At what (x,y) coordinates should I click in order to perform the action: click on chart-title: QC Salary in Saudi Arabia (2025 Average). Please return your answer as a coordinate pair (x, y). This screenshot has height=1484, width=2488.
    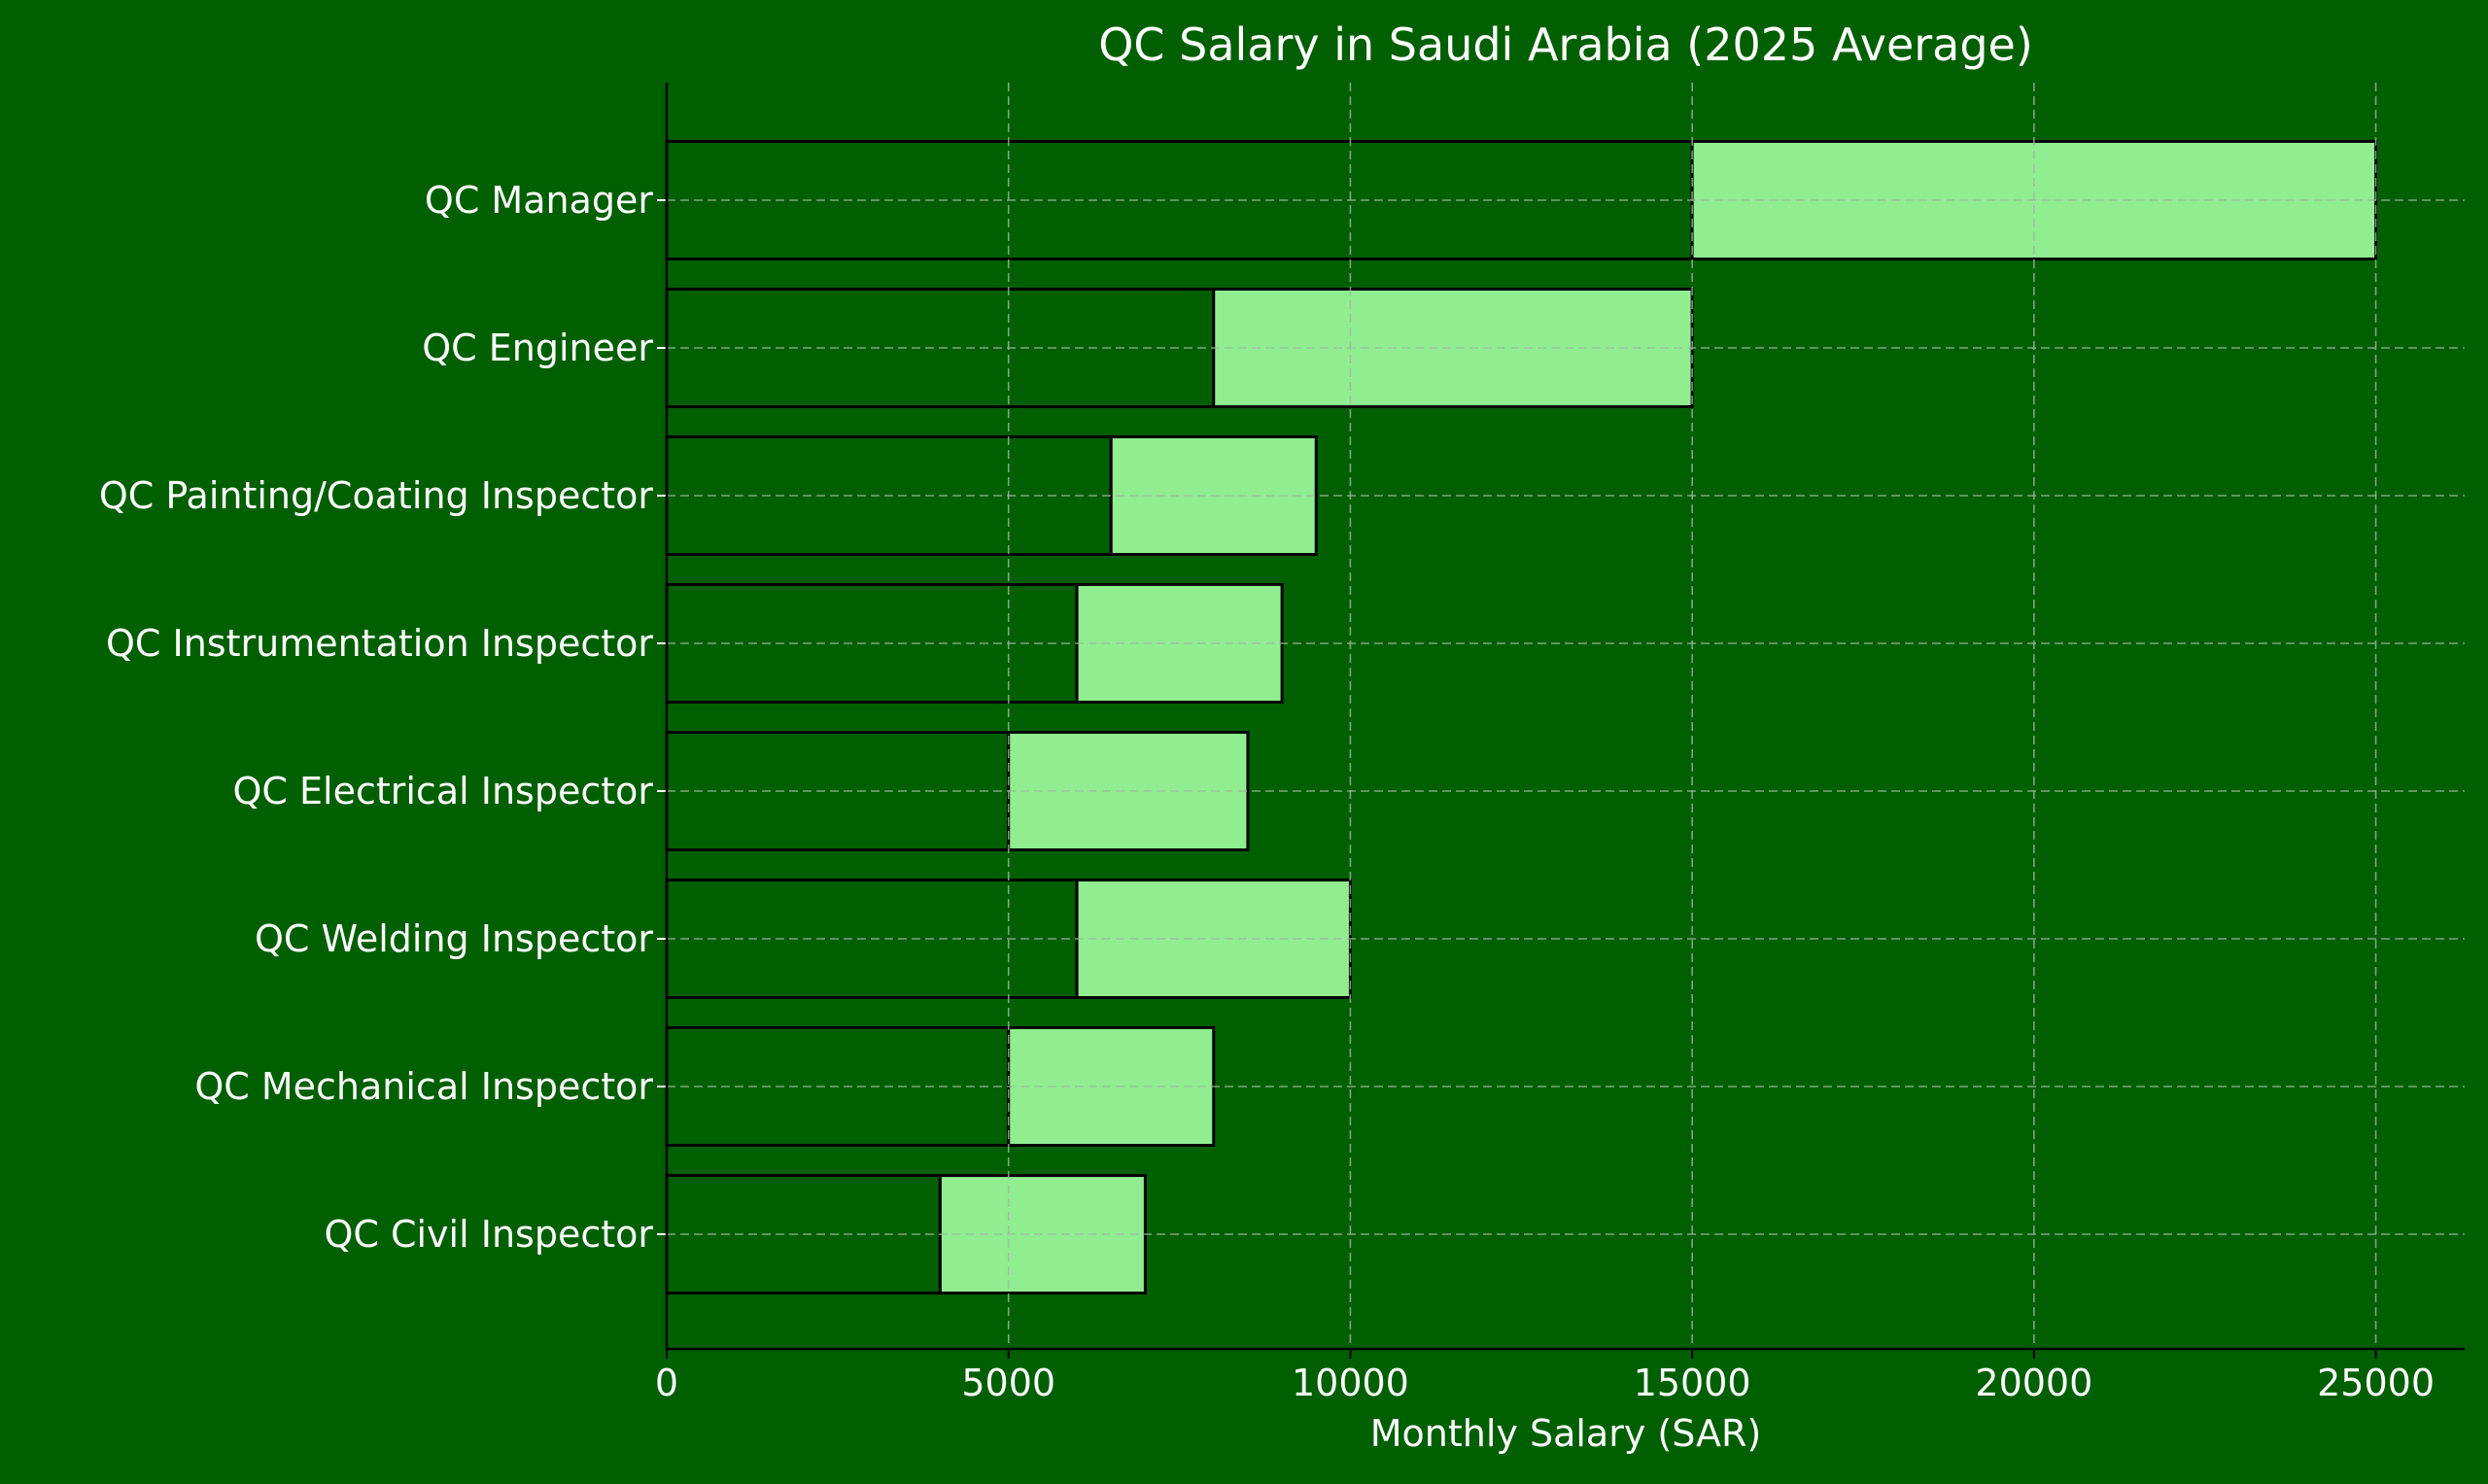
    Looking at the image, I should click on (1565, 44).